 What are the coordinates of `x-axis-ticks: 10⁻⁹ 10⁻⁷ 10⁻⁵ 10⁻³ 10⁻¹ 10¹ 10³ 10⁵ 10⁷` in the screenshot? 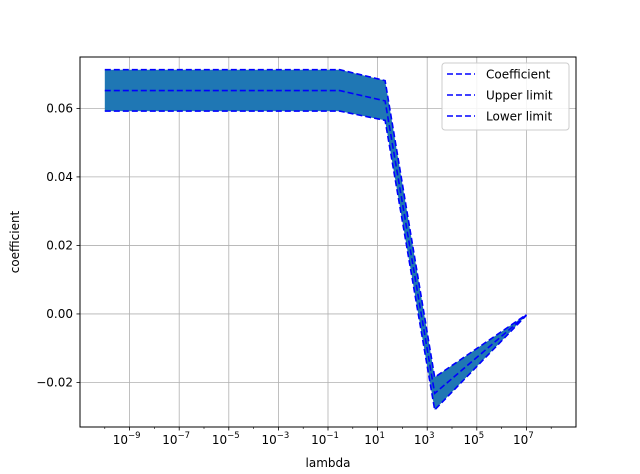 It's located at (328, 437).